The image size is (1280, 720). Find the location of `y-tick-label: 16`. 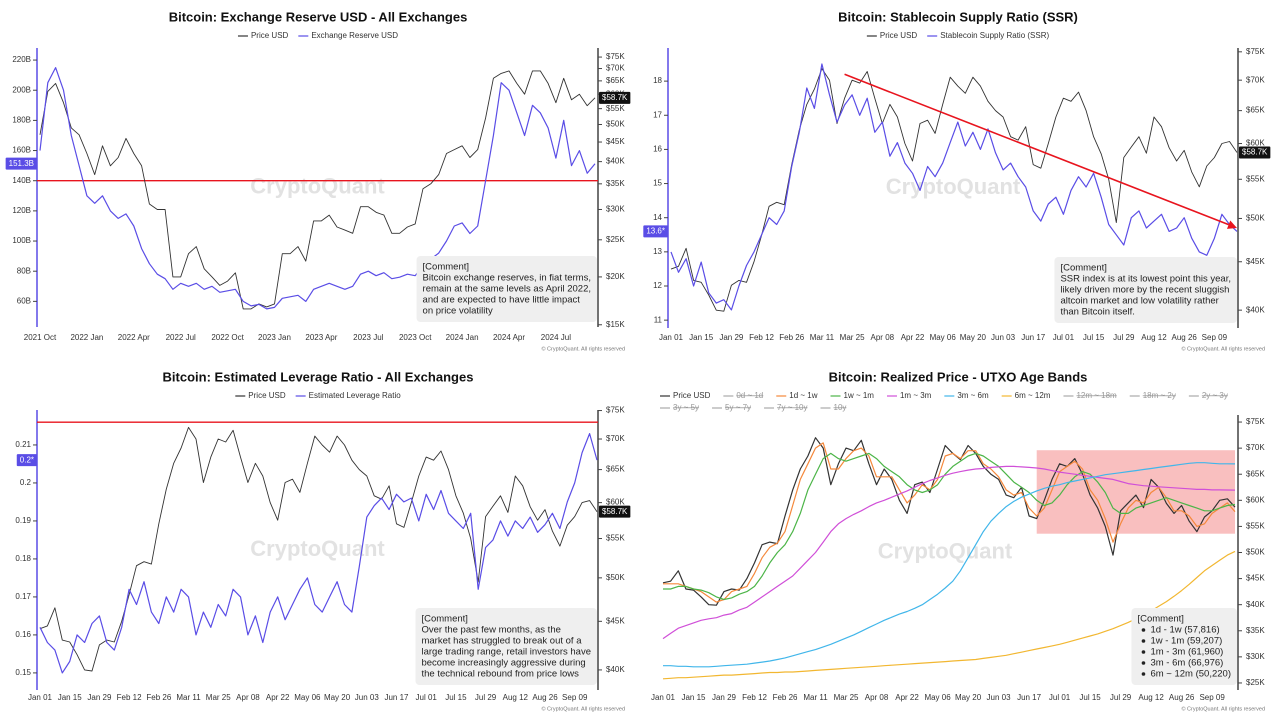

y-tick-label: 16 is located at coordinates (657, 149).